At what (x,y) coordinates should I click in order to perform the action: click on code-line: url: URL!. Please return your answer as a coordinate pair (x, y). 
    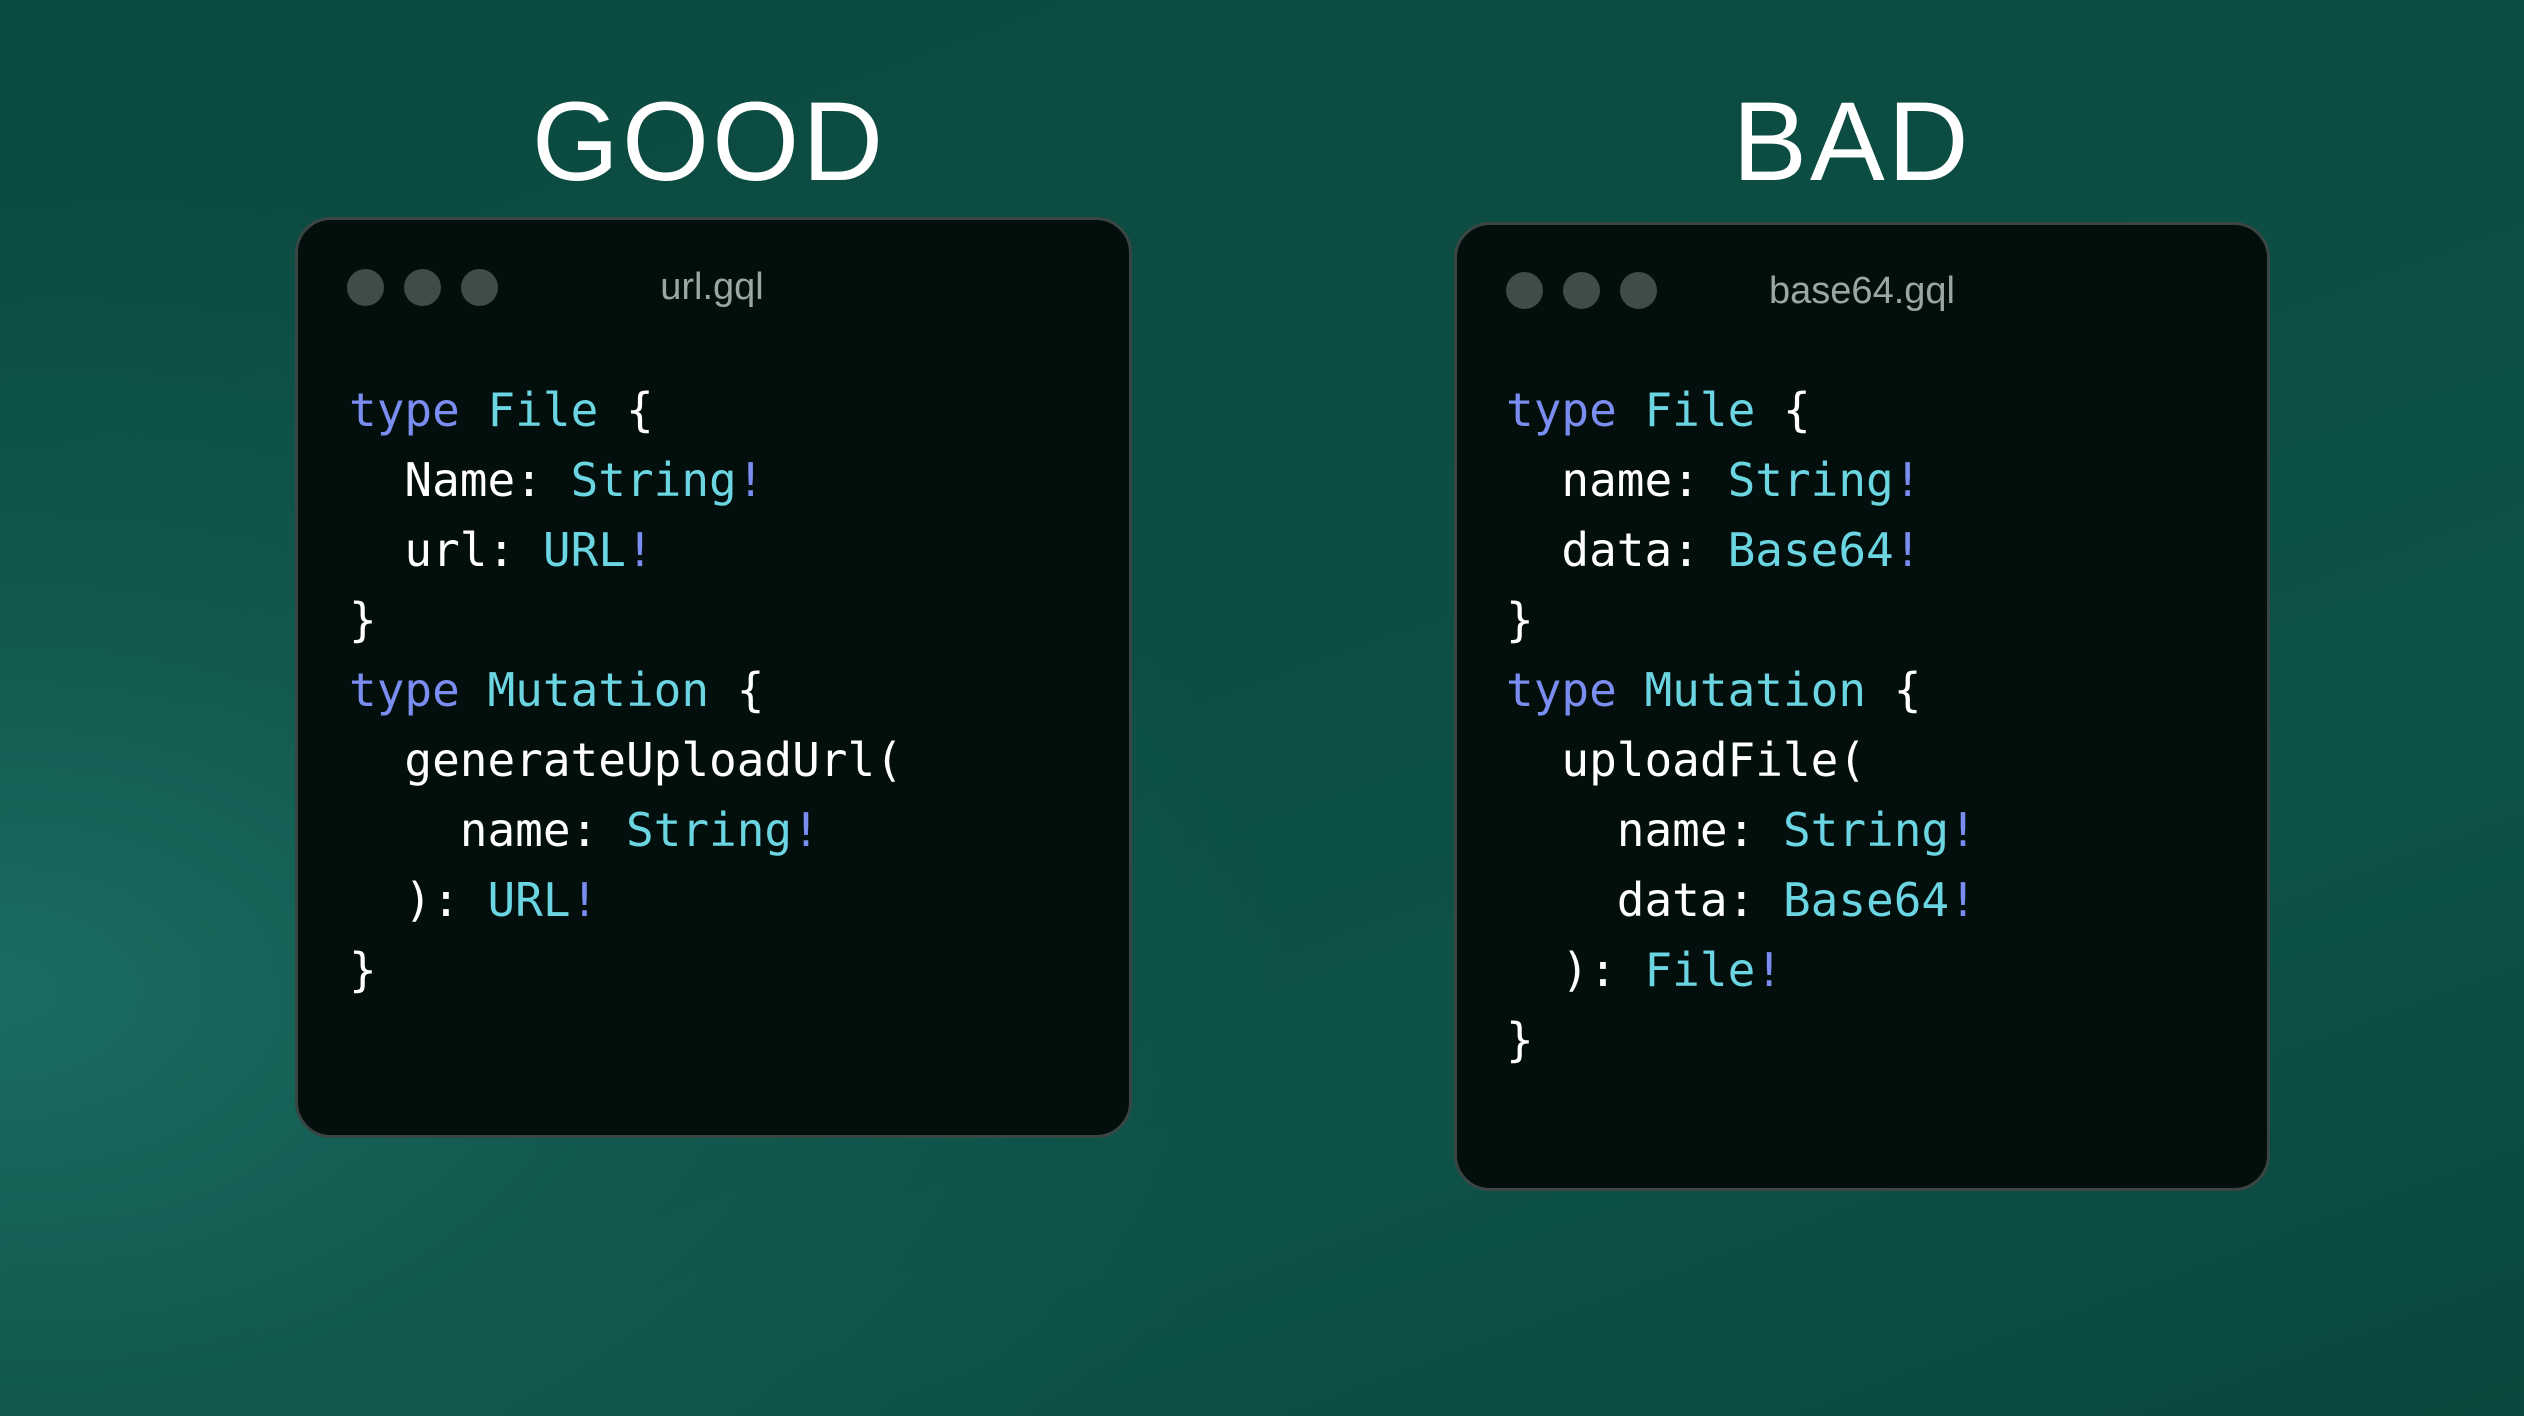
    Looking at the image, I should click on (626, 550).